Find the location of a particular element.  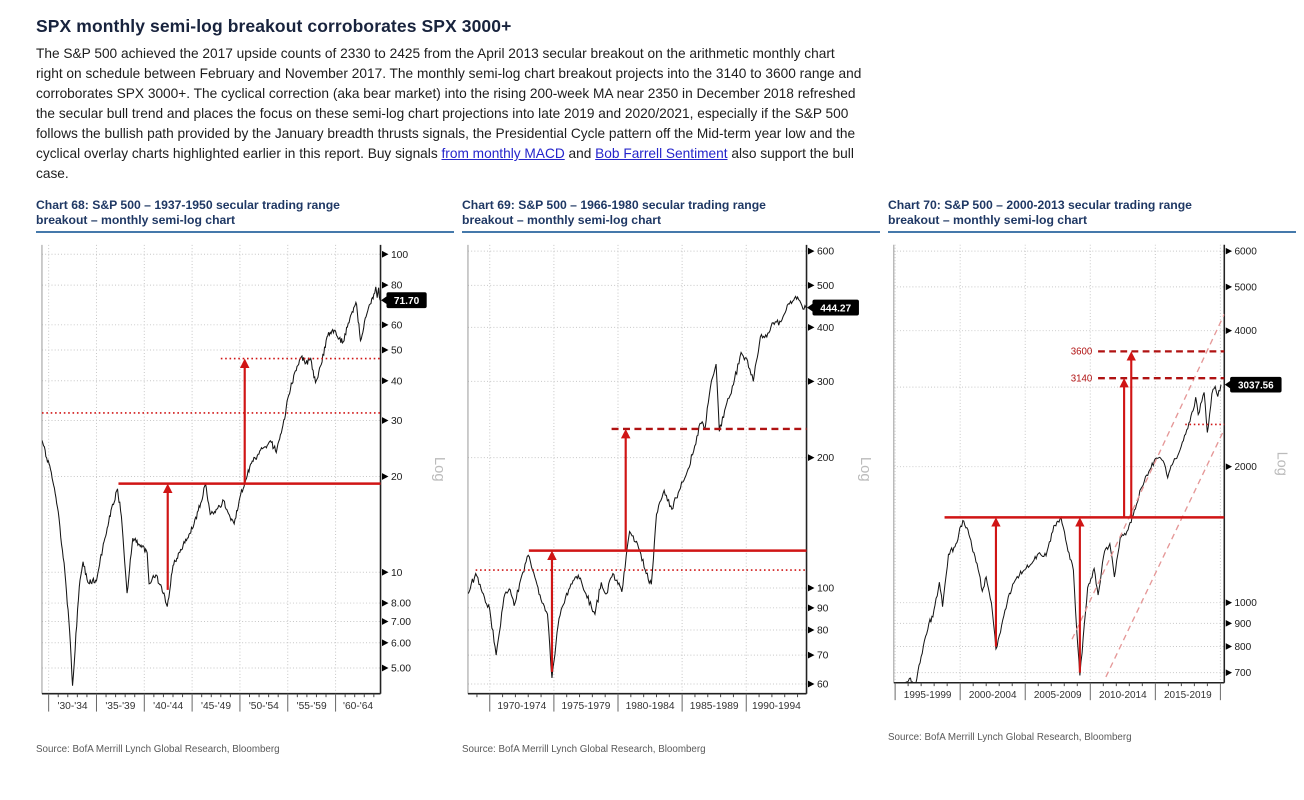

x-tick-label: '30-'34 is located at coordinates (73, 706).